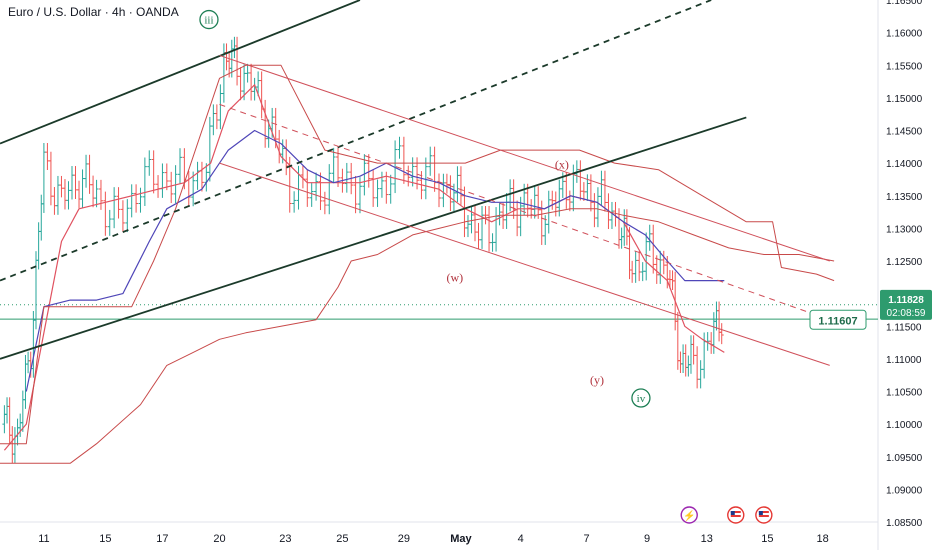  I want to click on time-tick-label: 11, so click(43, 539).